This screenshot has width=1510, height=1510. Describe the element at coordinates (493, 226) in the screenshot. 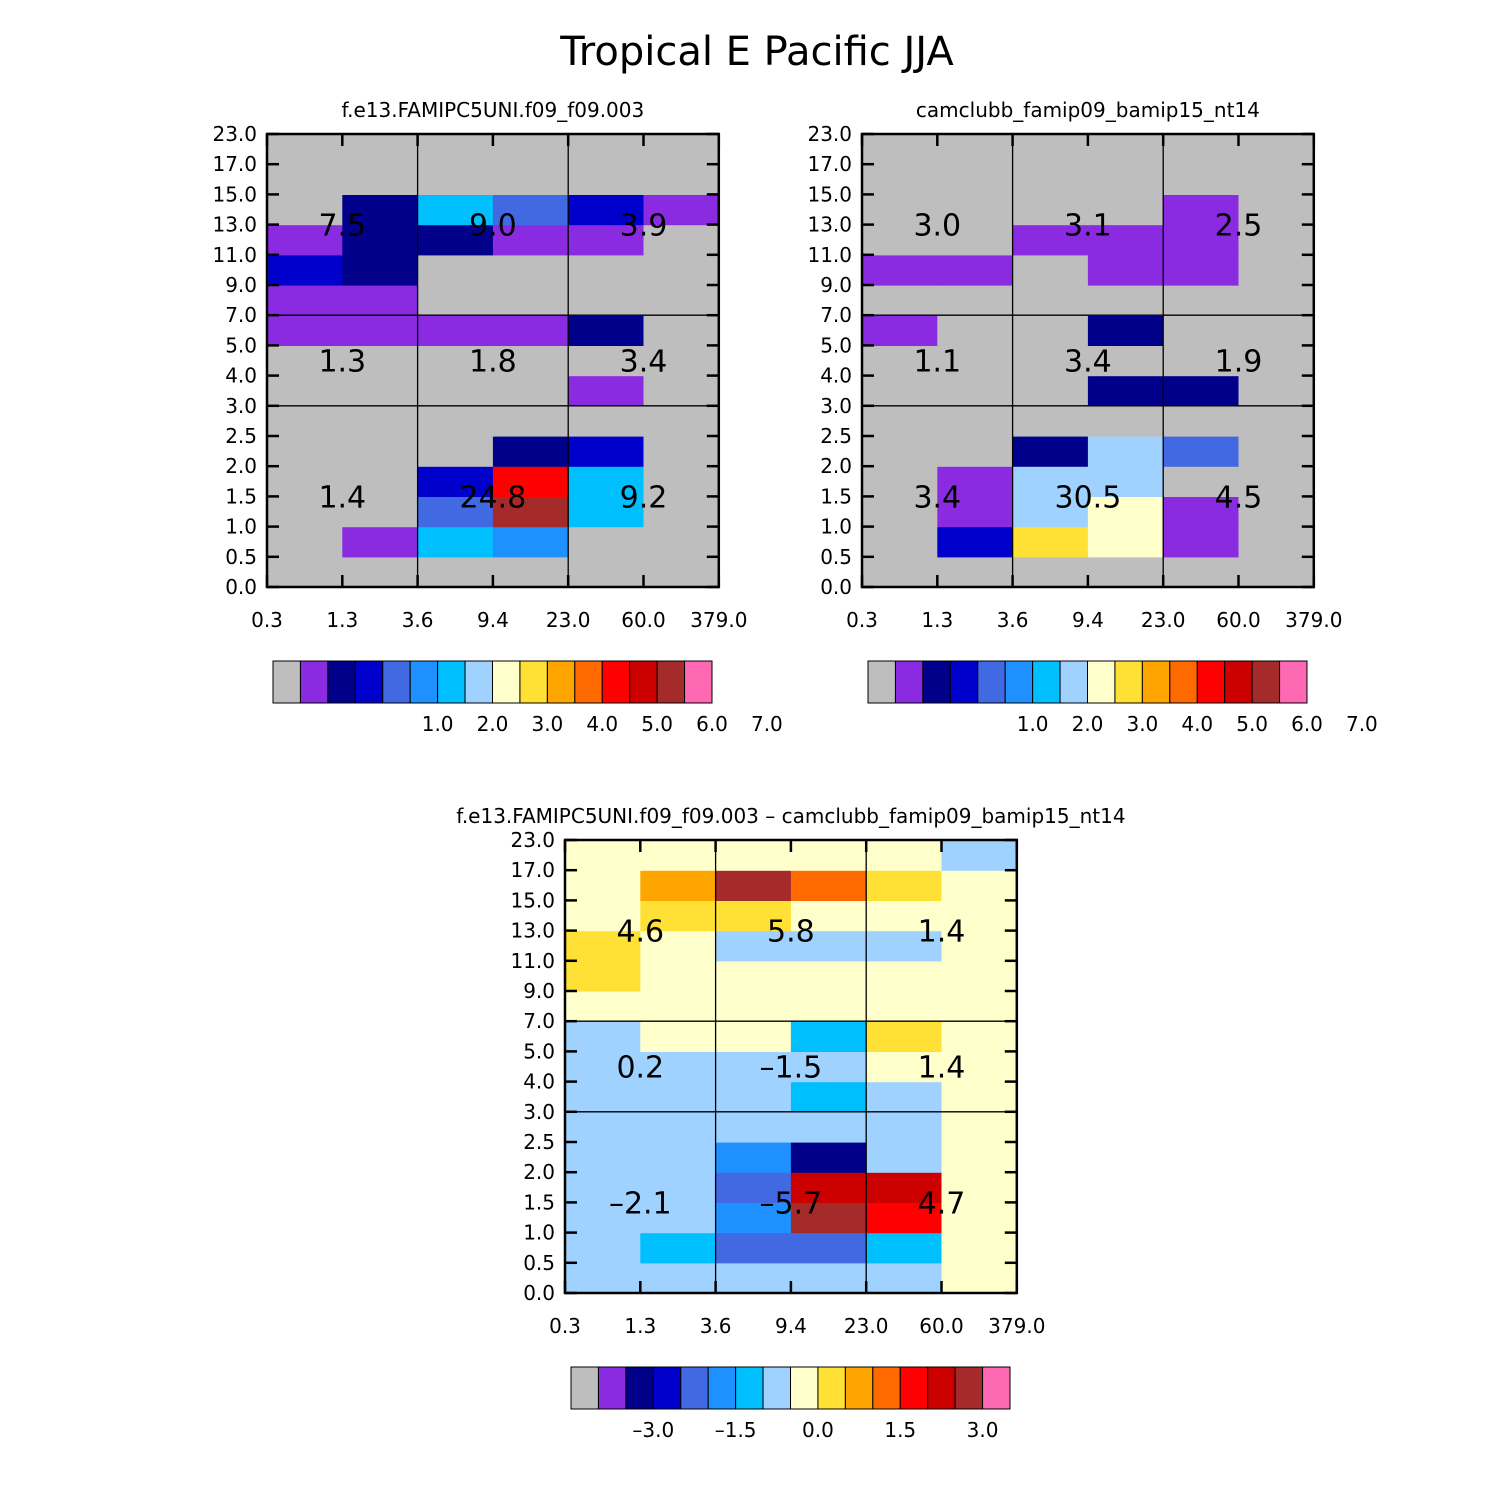

I see `region-value: 9.0` at that location.